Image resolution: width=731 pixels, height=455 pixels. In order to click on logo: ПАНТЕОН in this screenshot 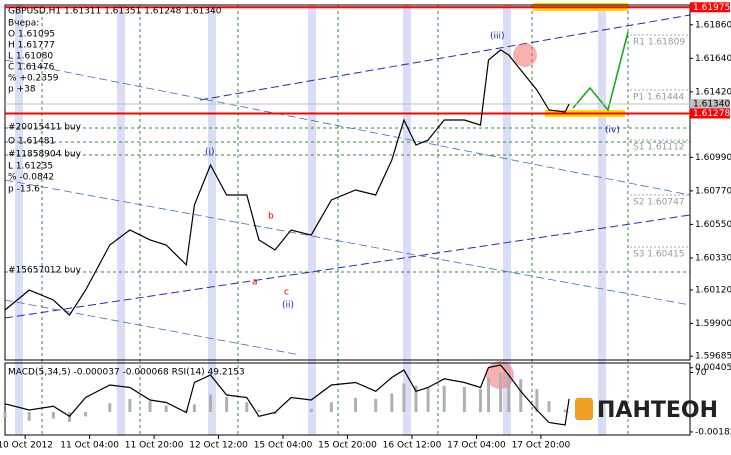, I will do `click(646, 410)`.